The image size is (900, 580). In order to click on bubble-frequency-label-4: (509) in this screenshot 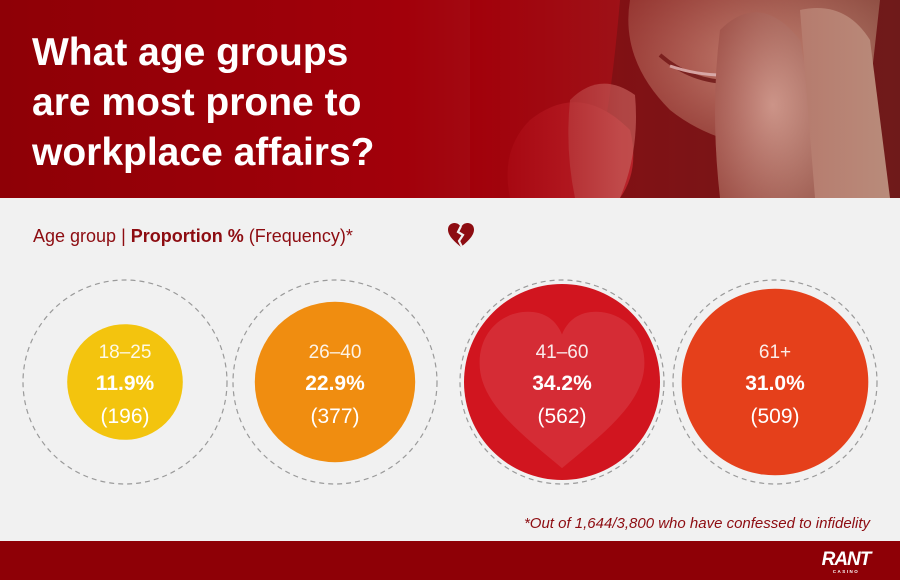, I will do `click(774, 416)`.